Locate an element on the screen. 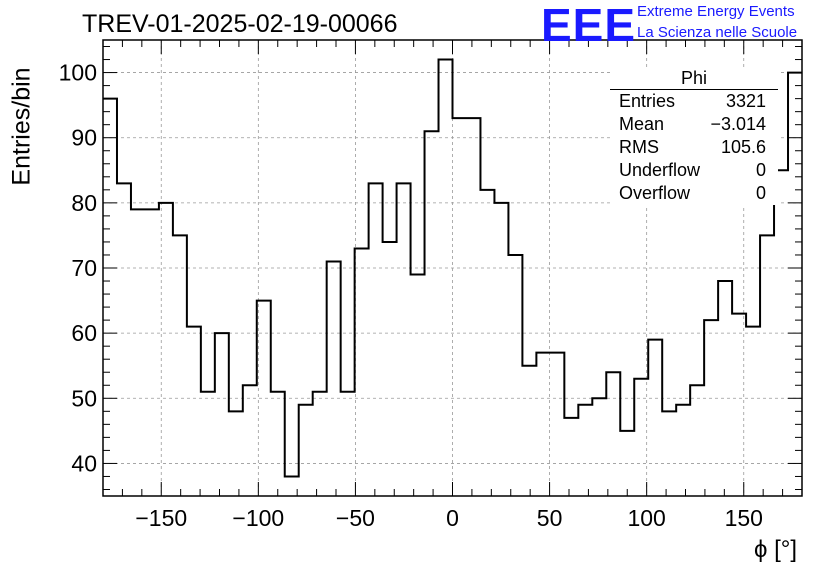 The width and height of the screenshot is (836, 572). chart-title: TREV-01-2025-02-19-00066 is located at coordinates (240, 24).